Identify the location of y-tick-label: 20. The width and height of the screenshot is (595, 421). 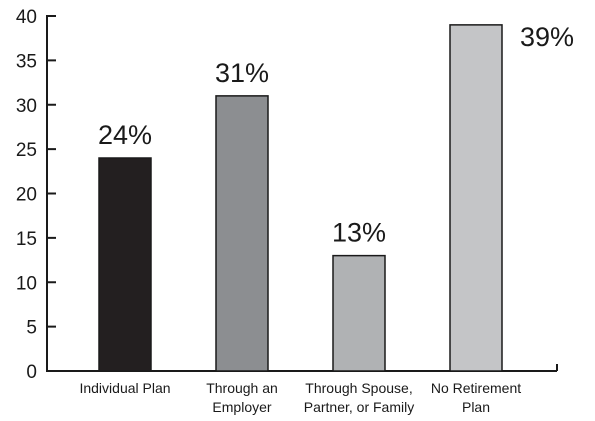
(26, 195).